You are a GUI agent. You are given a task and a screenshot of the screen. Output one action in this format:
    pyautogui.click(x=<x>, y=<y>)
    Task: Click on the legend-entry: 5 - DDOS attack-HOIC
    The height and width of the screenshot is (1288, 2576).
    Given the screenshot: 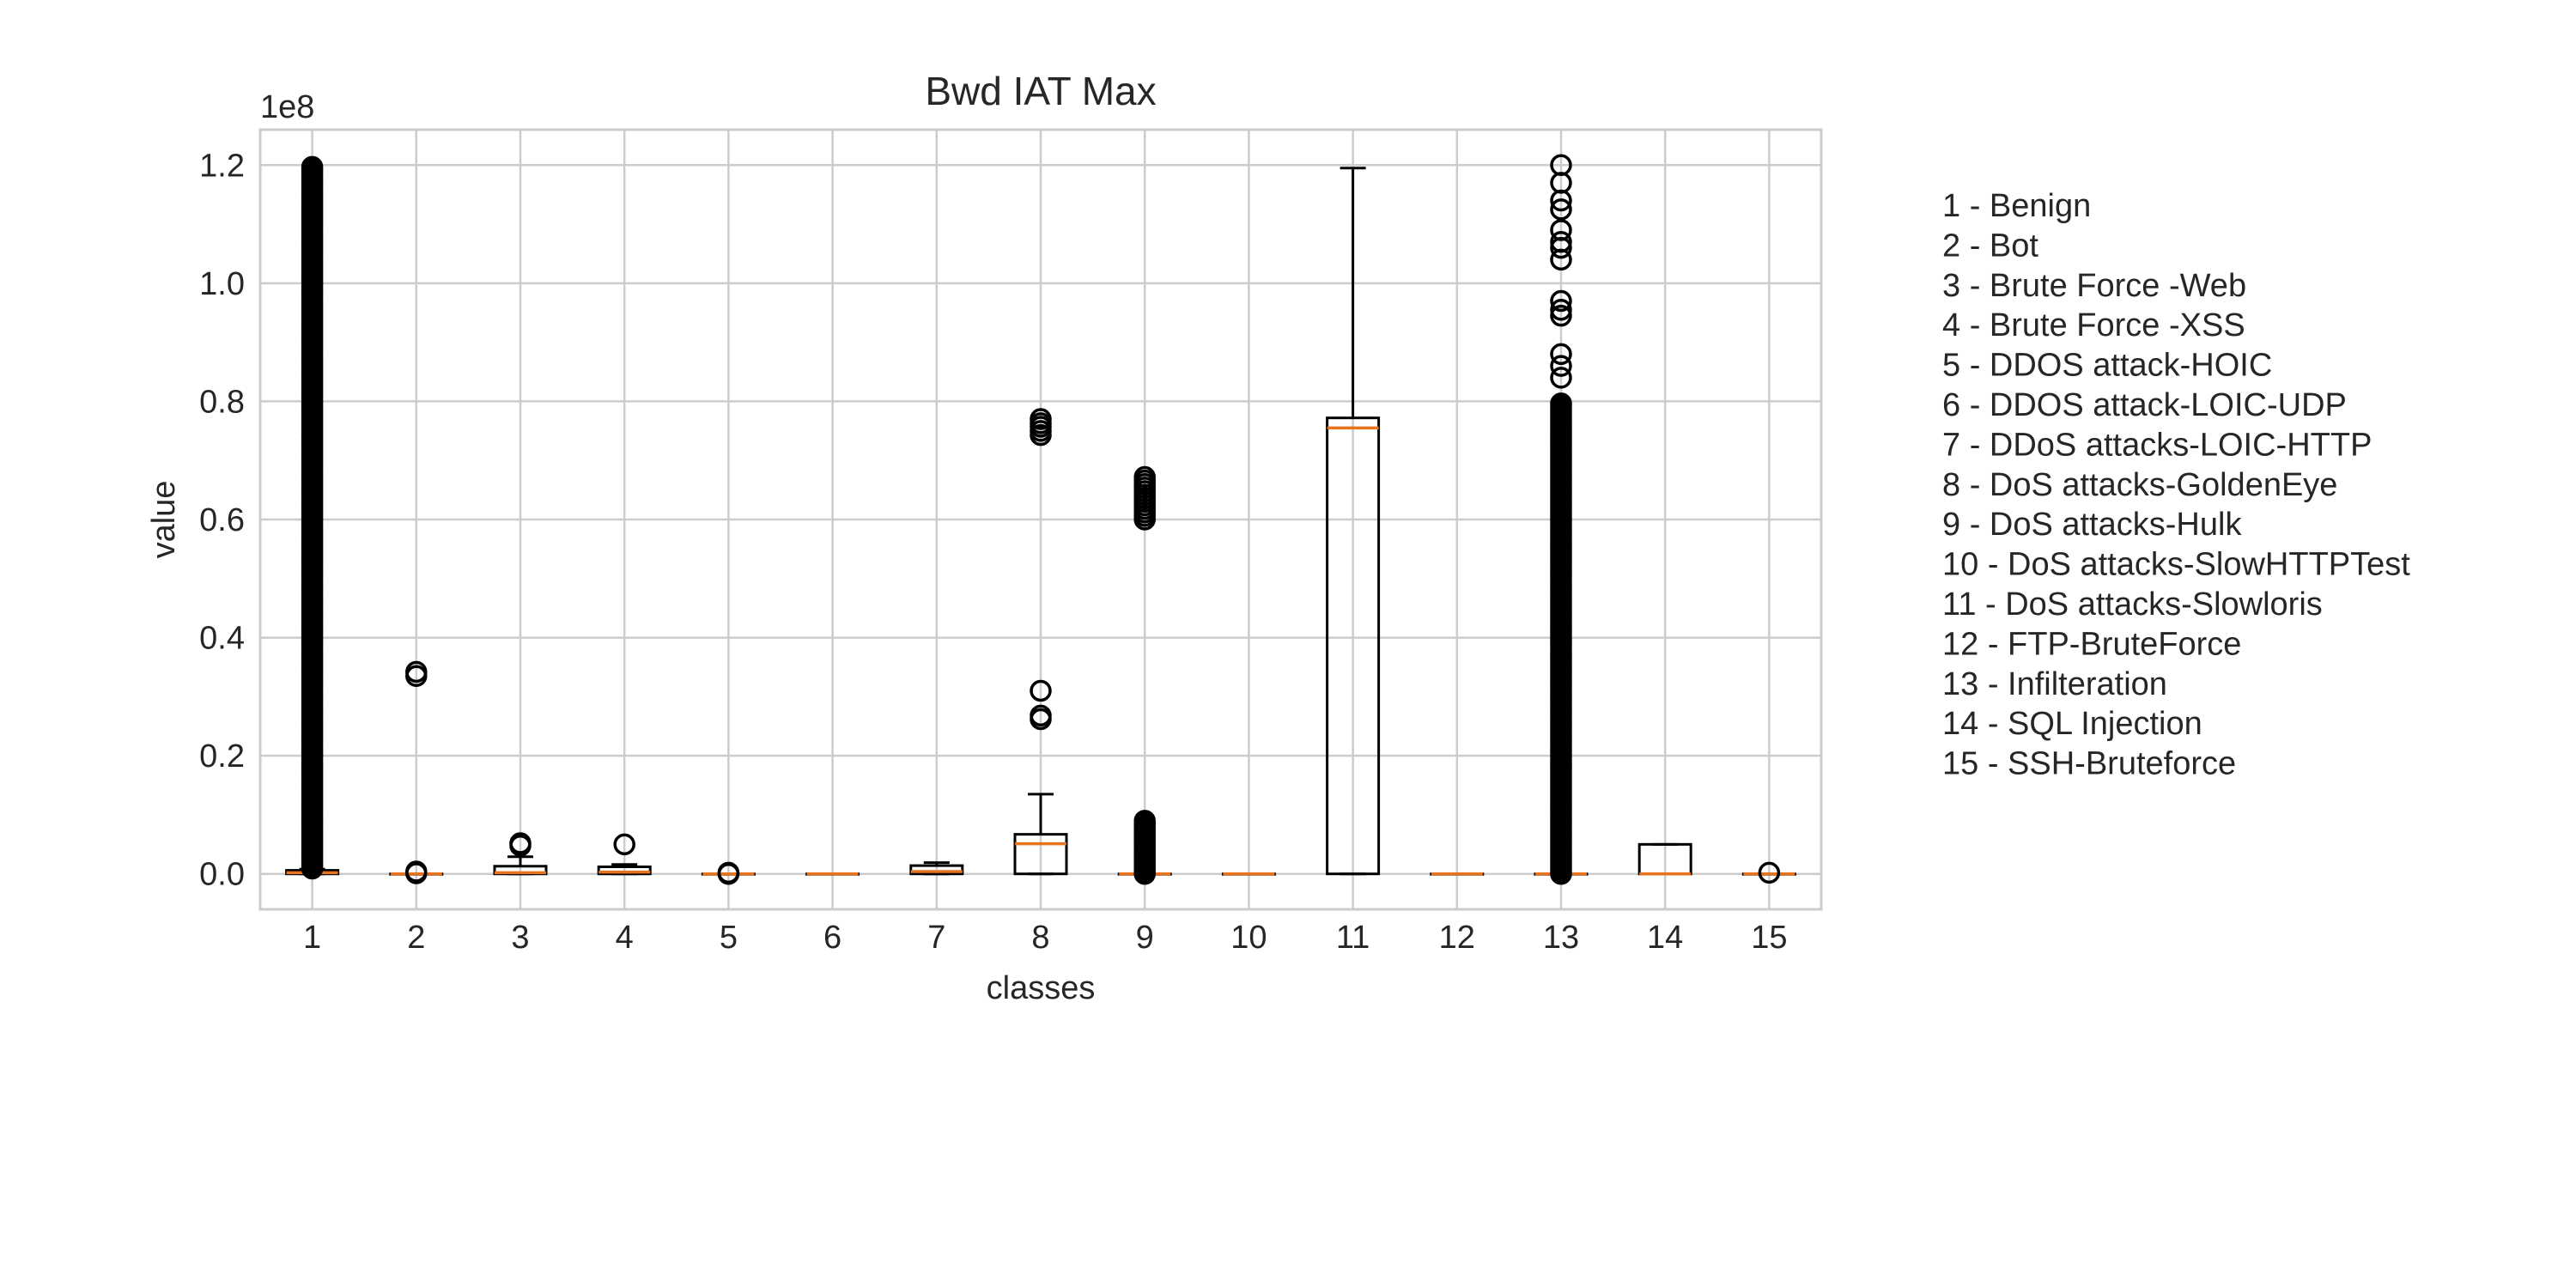 What is the action you would take?
    pyautogui.click(x=2107, y=366)
    